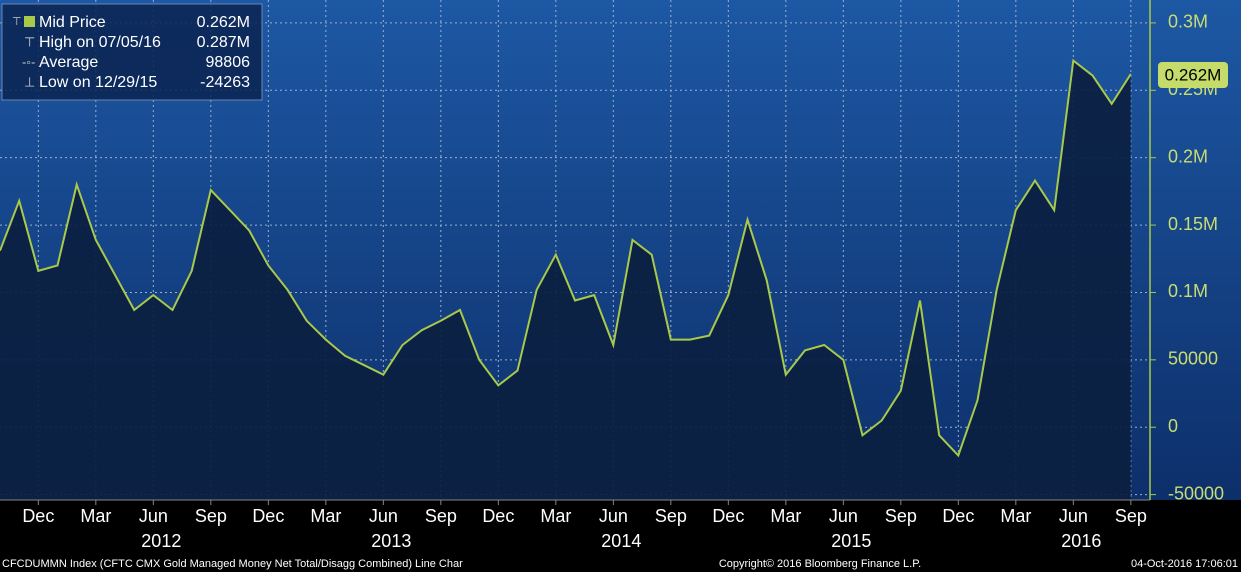  I want to click on legend-icon: ⊥, so click(29, 81).